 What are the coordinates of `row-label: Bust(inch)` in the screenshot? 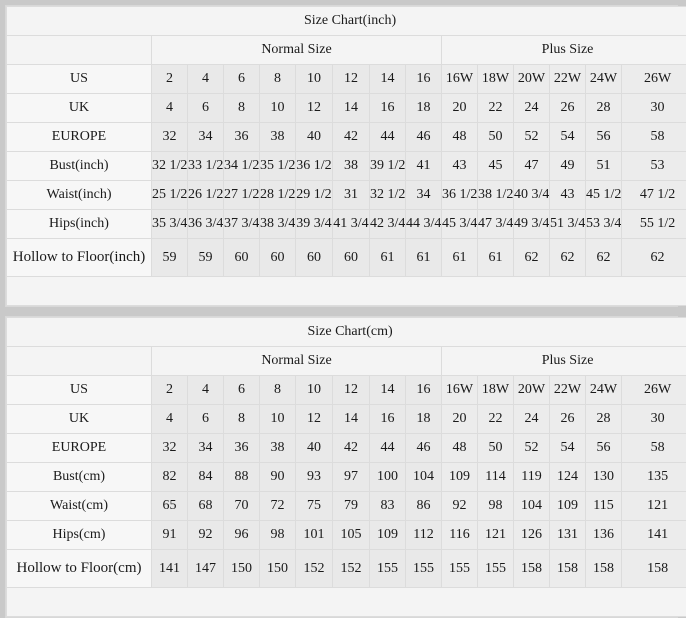 It's located at (79, 166).